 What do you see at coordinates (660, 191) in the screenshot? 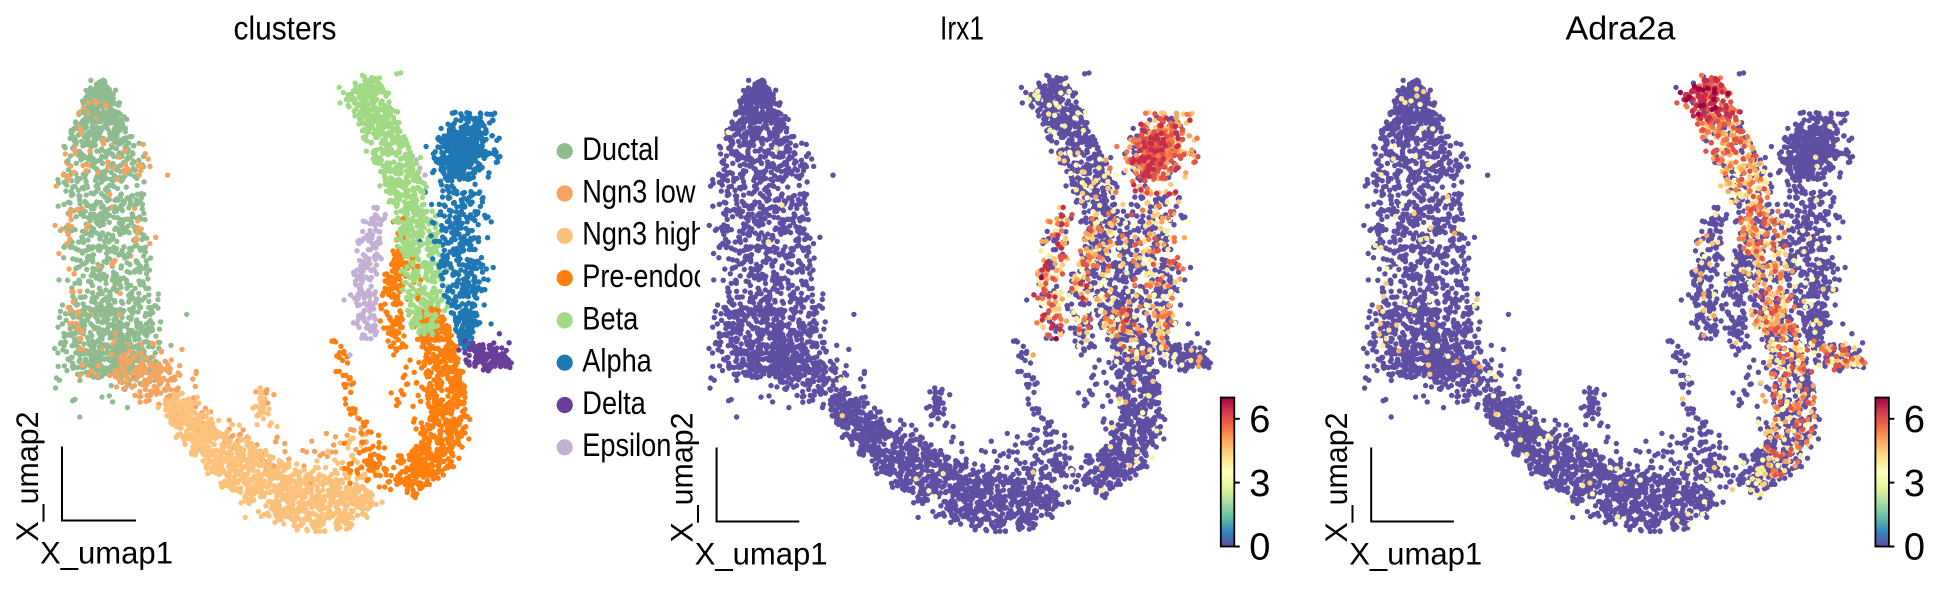
I see `svg-text: Ngn3 low EP` at bounding box center [660, 191].